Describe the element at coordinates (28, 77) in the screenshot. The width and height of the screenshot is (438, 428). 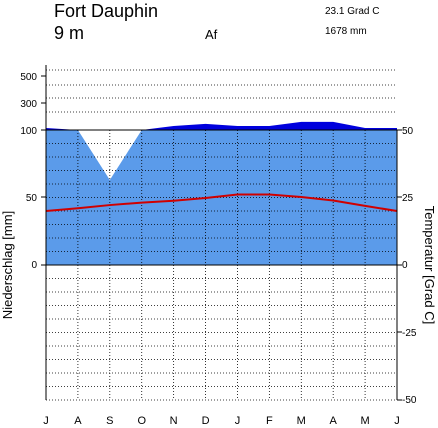
I see `left-tick-label: 500` at that location.